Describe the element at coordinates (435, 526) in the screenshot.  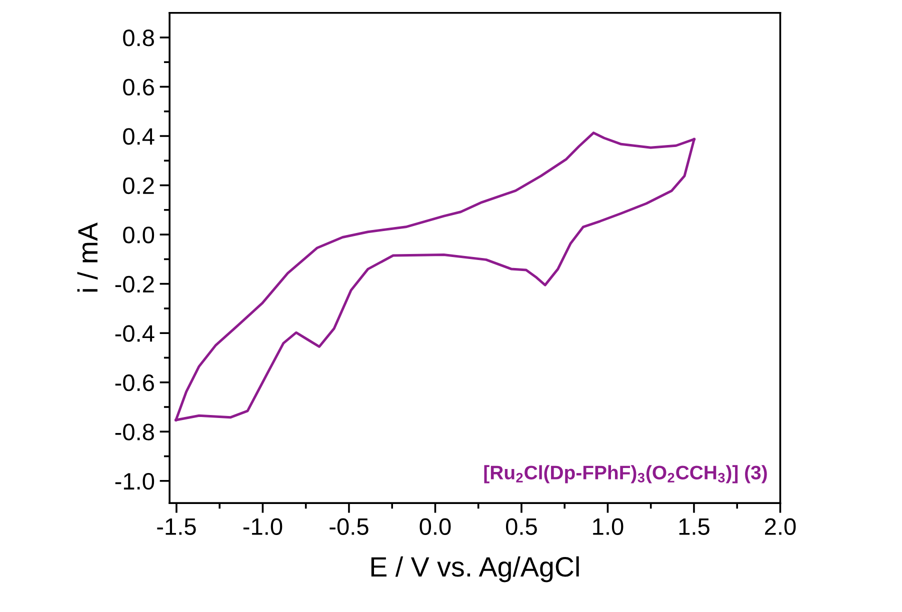
I see `x-tick-label: 0.0` at that location.